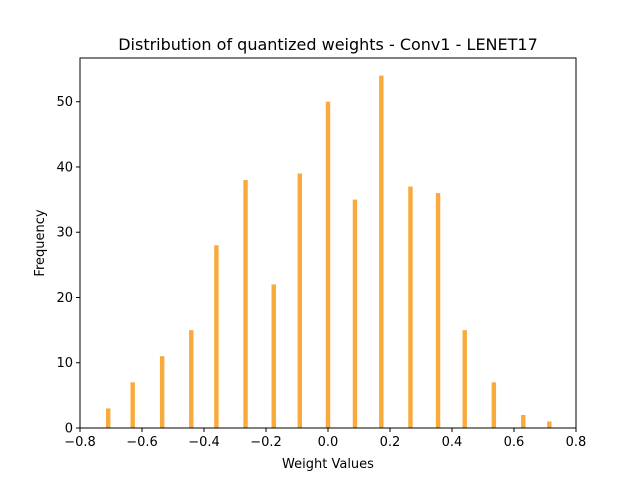  I want to click on y-tick-label: 40, so click(64, 167).